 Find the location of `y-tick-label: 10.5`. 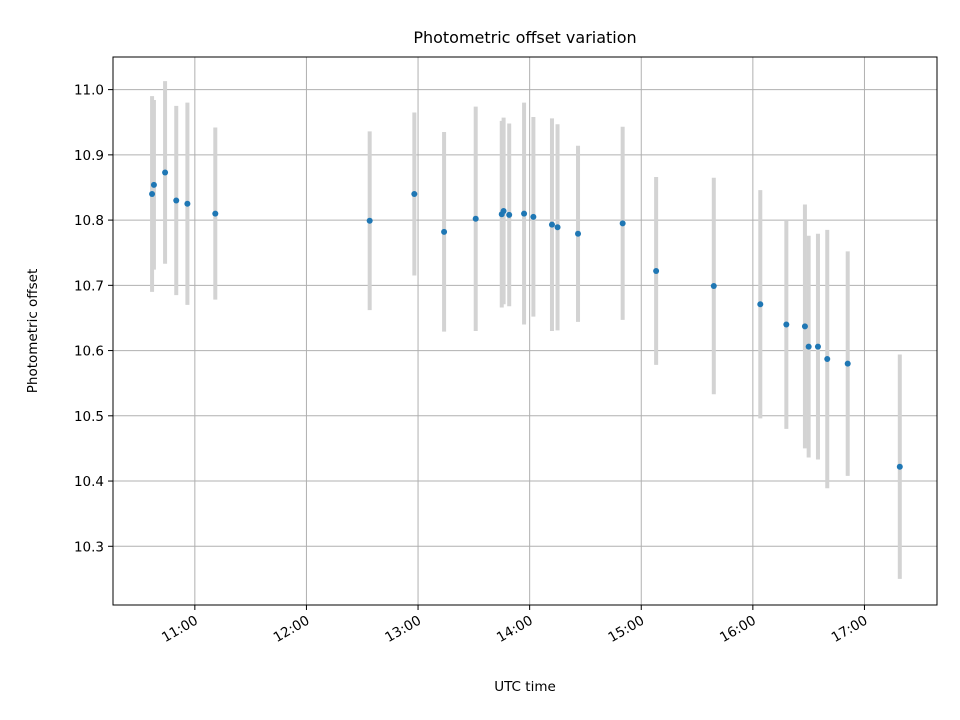

y-tick-label: 10.5 is located at coordinates (89, 417).